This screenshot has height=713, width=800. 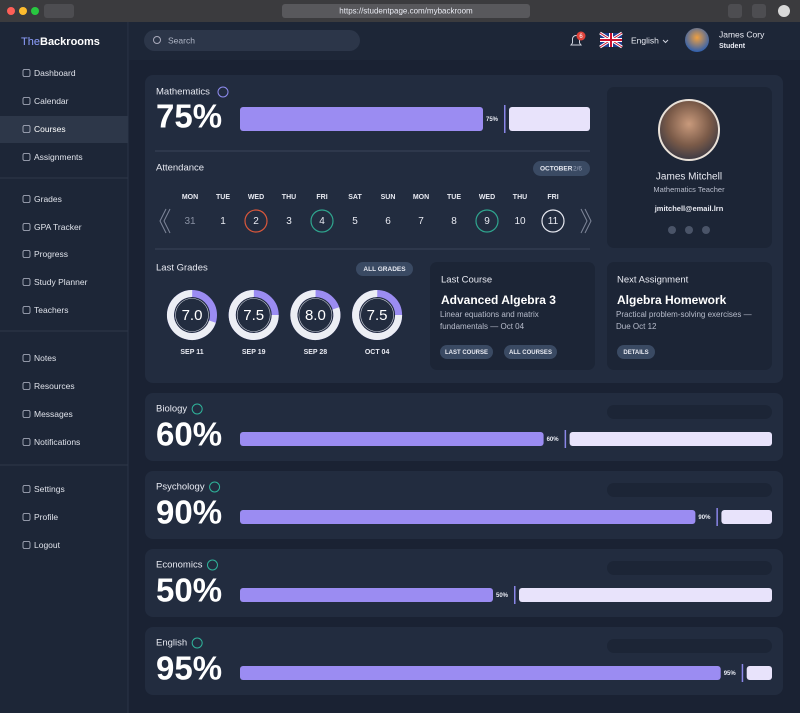 What do you see at coordinates (586, 221) in the screenshot?
I see `next` at bounding box center [586, 221].